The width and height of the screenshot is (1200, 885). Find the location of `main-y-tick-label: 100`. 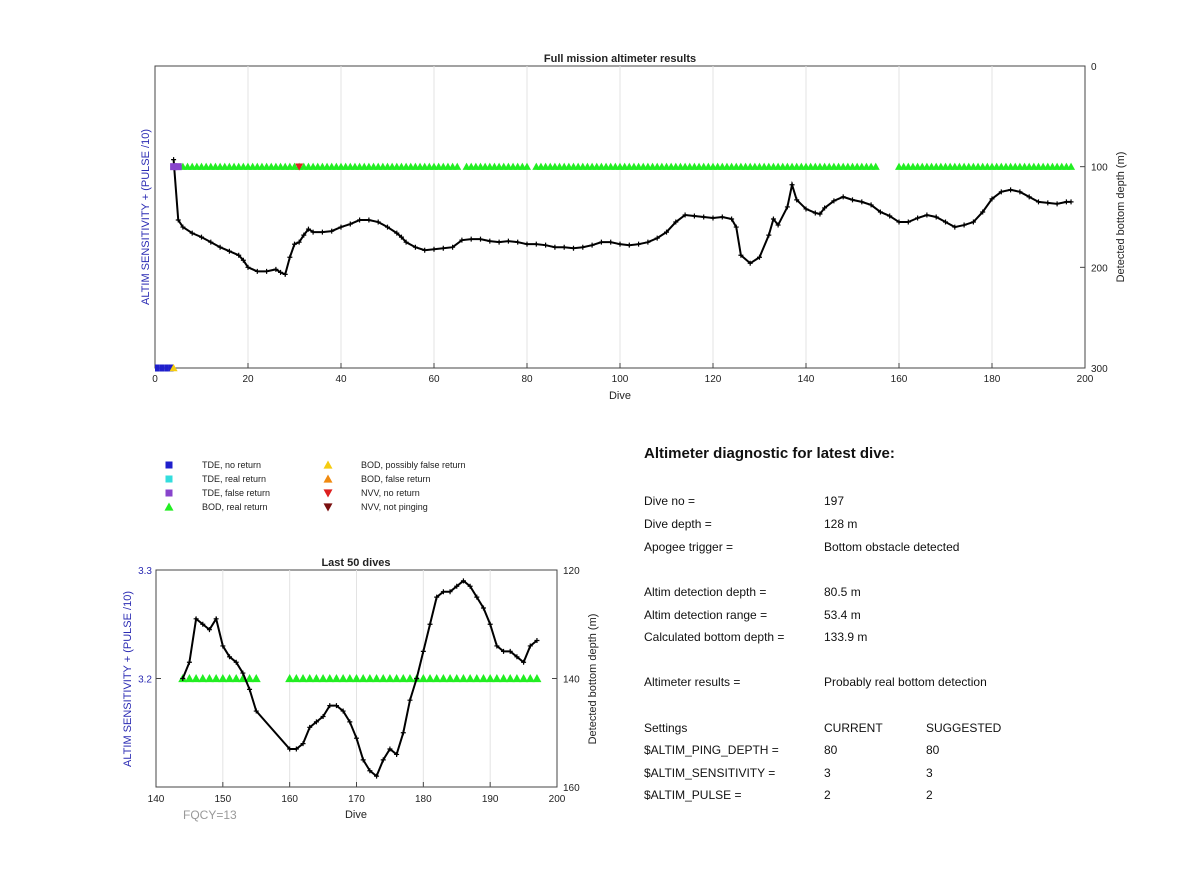

main-y-tick-label: 100 is located at coordinates (1099, 168).